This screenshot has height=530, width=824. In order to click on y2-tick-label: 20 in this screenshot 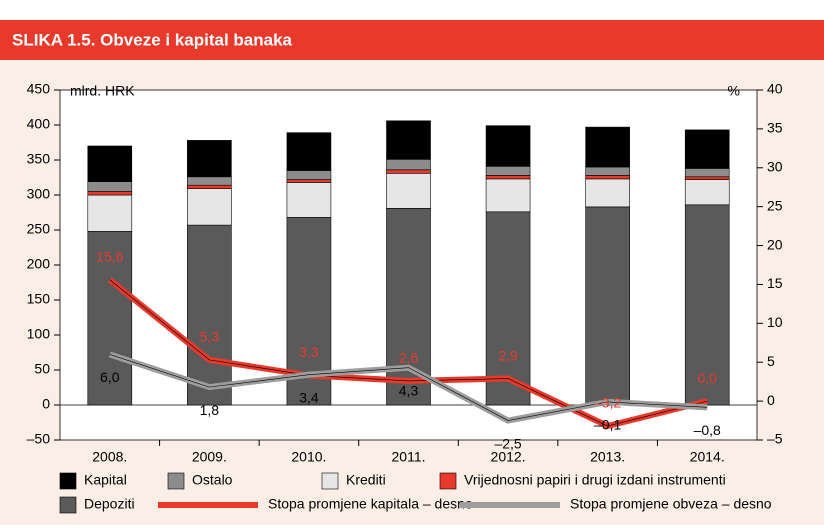, I will do `click(775, 244)`.